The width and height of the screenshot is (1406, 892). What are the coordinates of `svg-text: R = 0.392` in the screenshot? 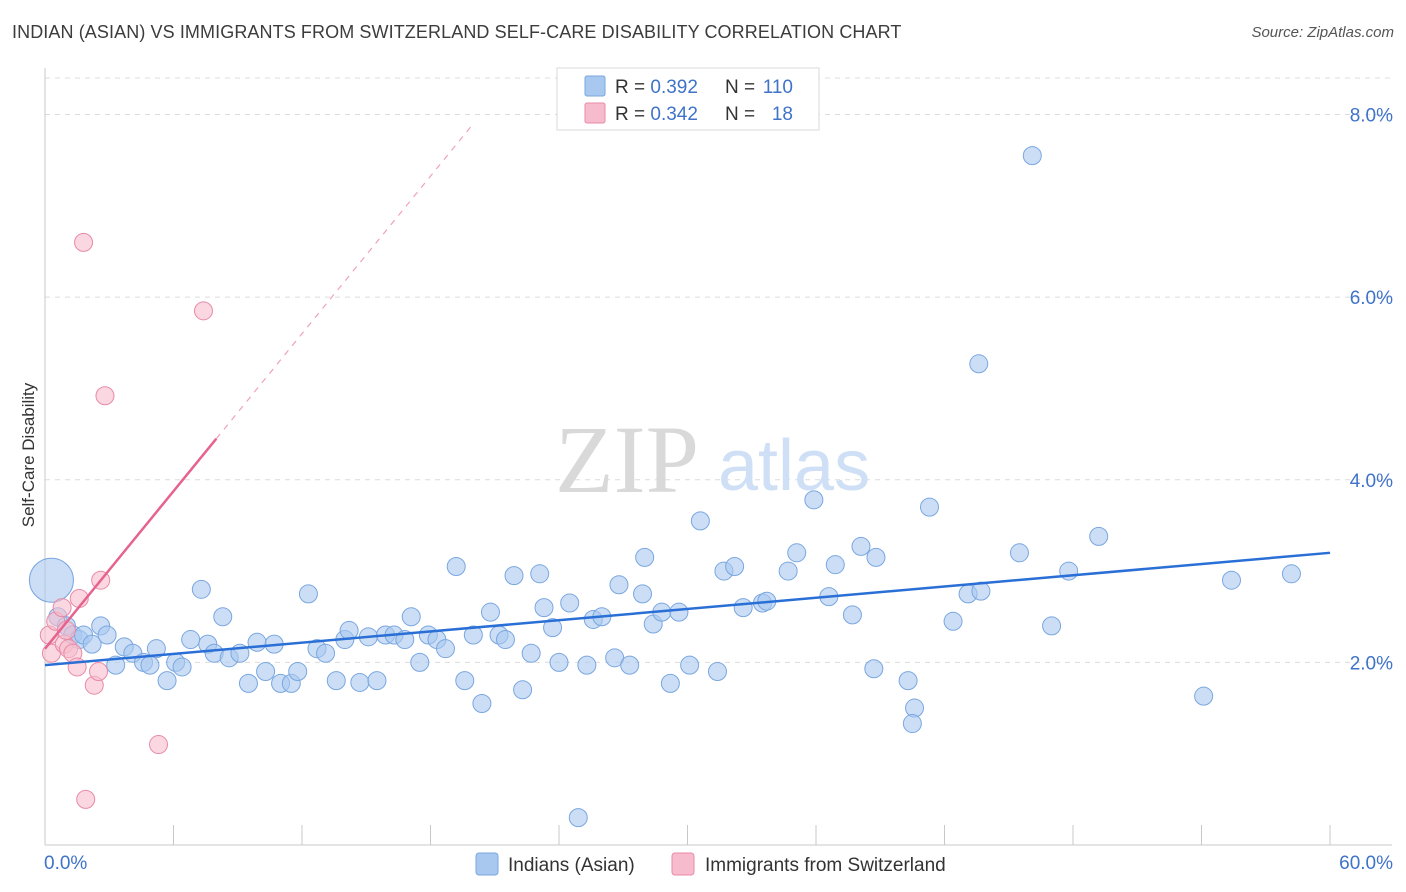 It's located at (656, 87).